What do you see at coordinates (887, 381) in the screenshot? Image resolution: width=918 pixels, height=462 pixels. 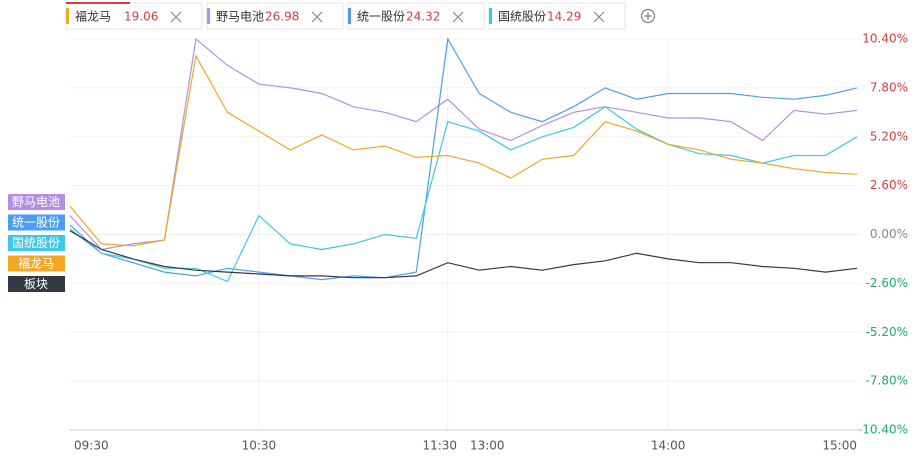 I see `y-tick-label: -7.80%` at bounding box center [887, 381].